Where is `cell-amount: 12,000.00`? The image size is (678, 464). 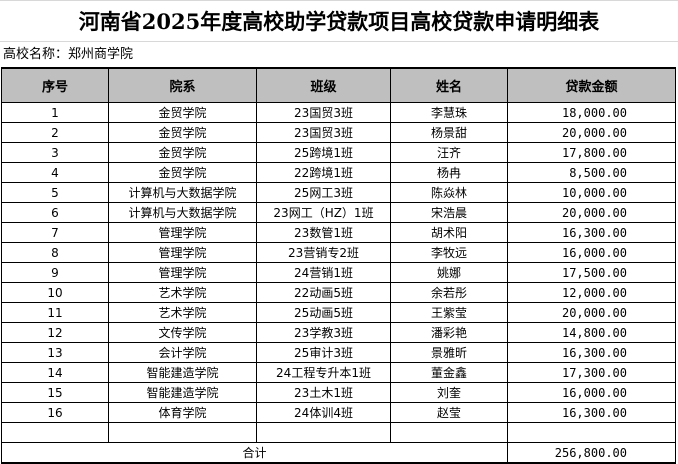
cell-amount: 12,000.00 is located at coordinates (591, 292).